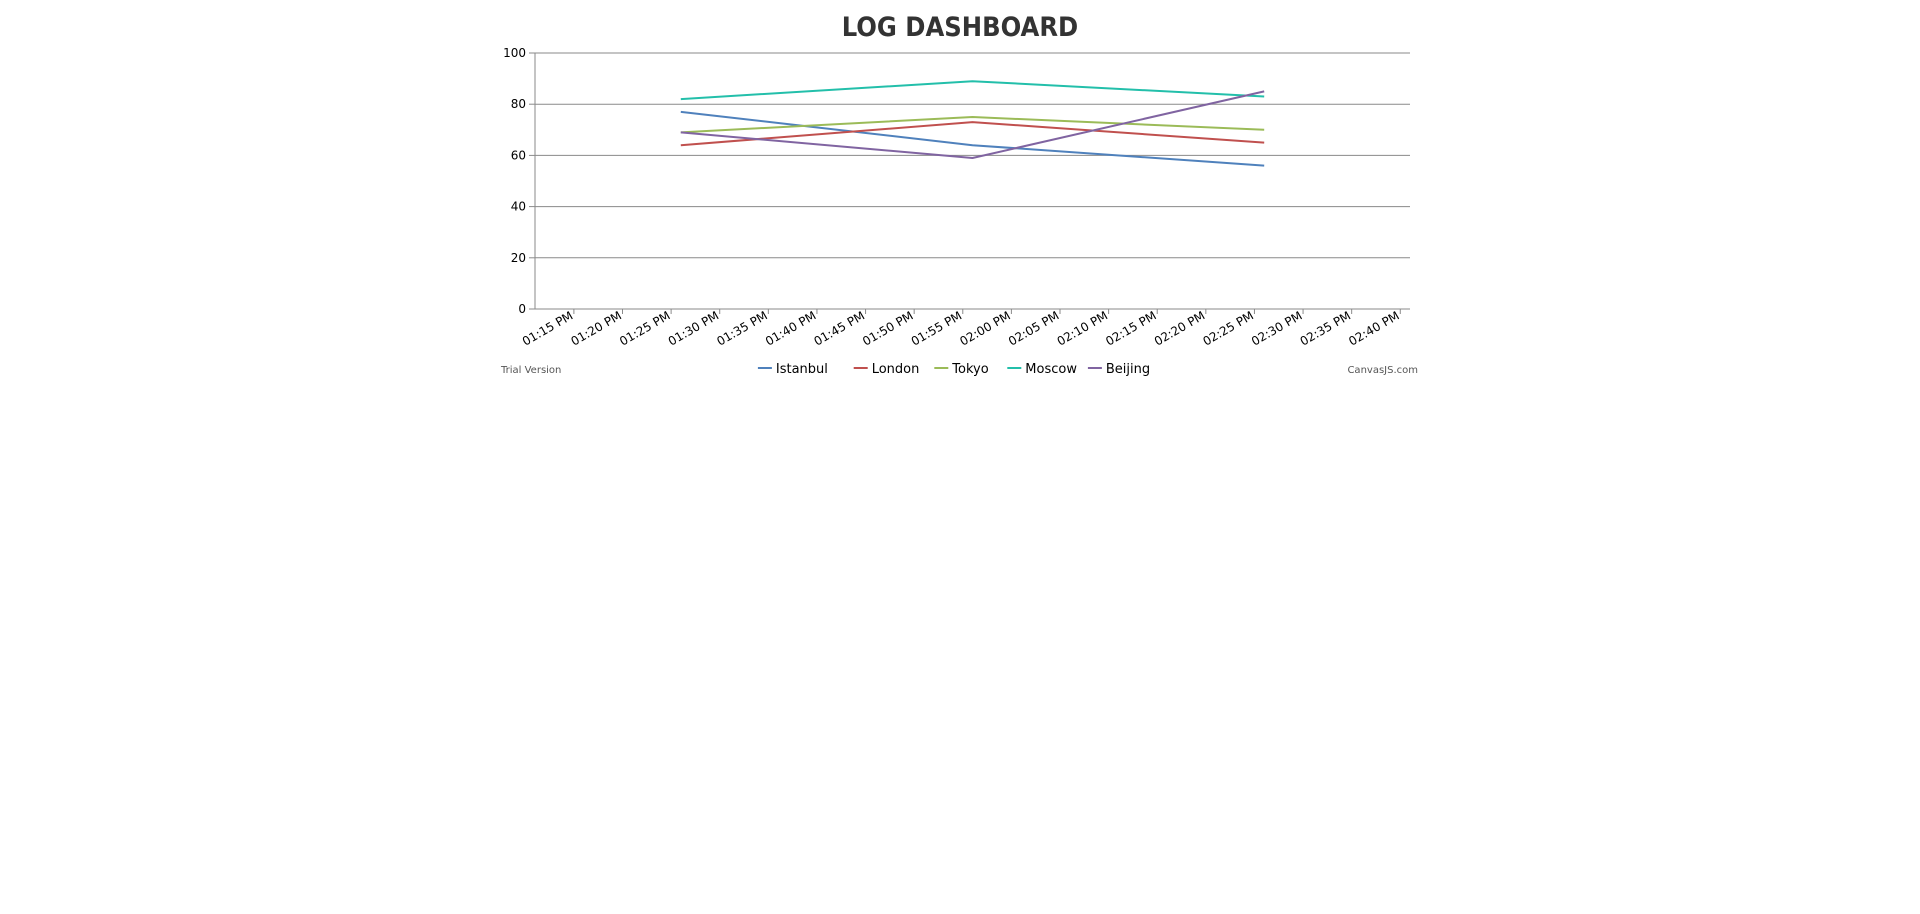 This screenshot has height=914, width=1920. I want to click on series-line-london, so click(972, 134).